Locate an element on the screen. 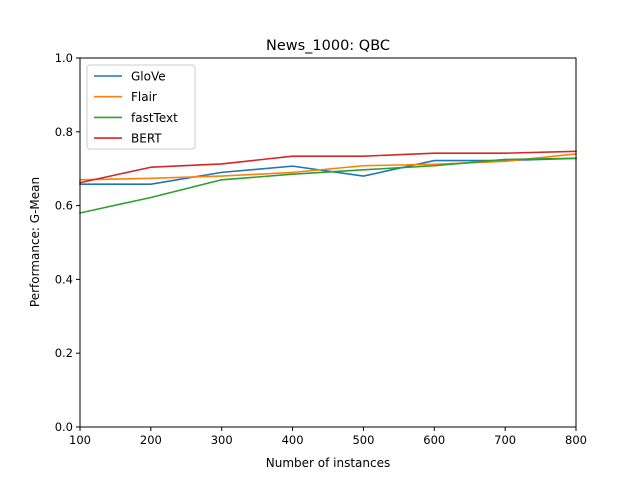 This screenshot has height=480, width=640. y-tick-label: 0.6 is located at coordinates (64, 206).